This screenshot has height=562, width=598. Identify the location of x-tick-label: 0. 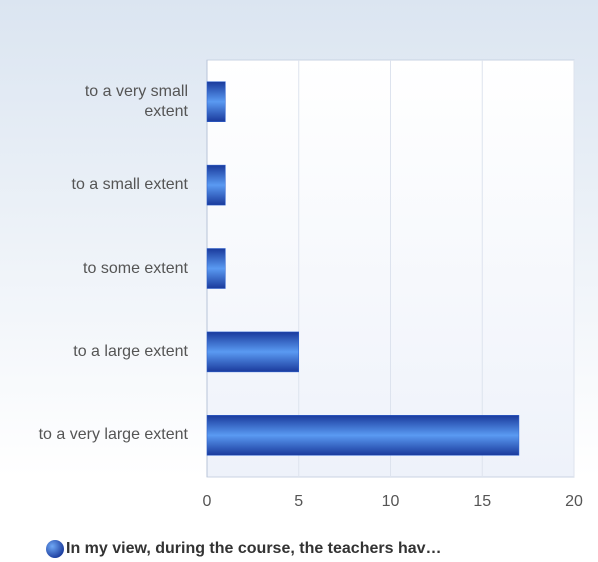
(207, 501).